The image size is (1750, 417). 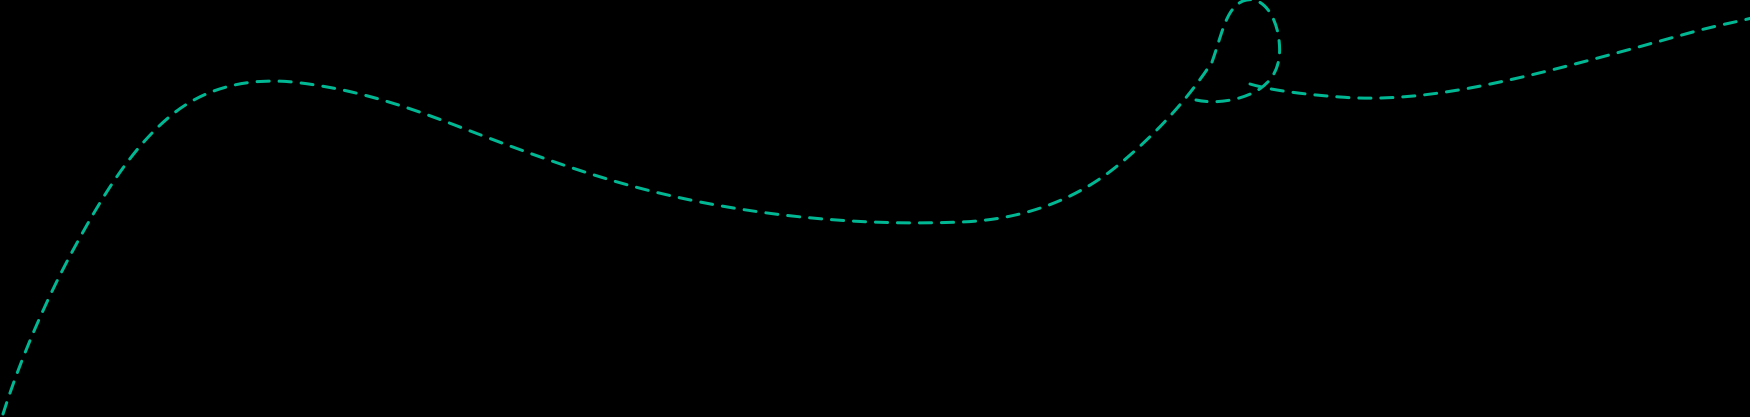 I want to click on tail-curve-path, so click(x=1499, y=58).